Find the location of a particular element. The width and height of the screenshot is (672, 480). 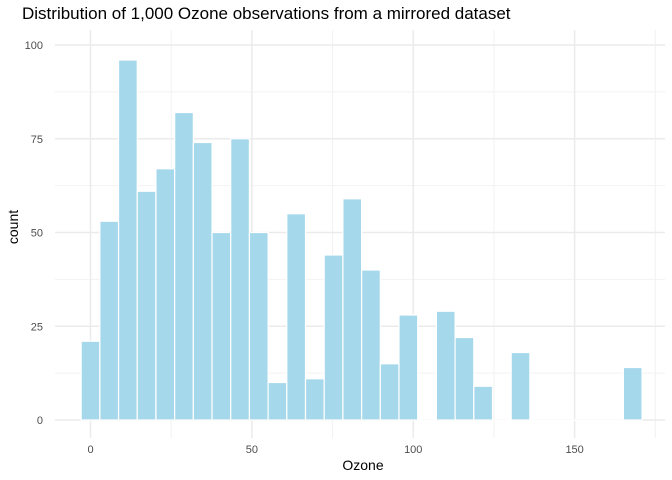

y-tick-label: 25 is located at coordinates (37, 327).